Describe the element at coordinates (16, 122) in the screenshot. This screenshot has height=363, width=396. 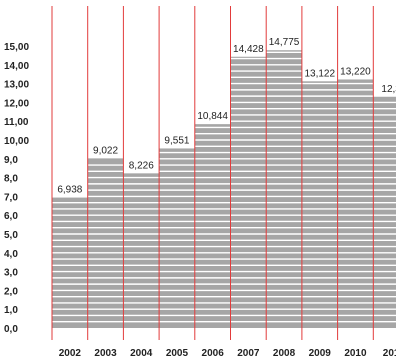
I see `y-tick-label: 11,00` at that location.